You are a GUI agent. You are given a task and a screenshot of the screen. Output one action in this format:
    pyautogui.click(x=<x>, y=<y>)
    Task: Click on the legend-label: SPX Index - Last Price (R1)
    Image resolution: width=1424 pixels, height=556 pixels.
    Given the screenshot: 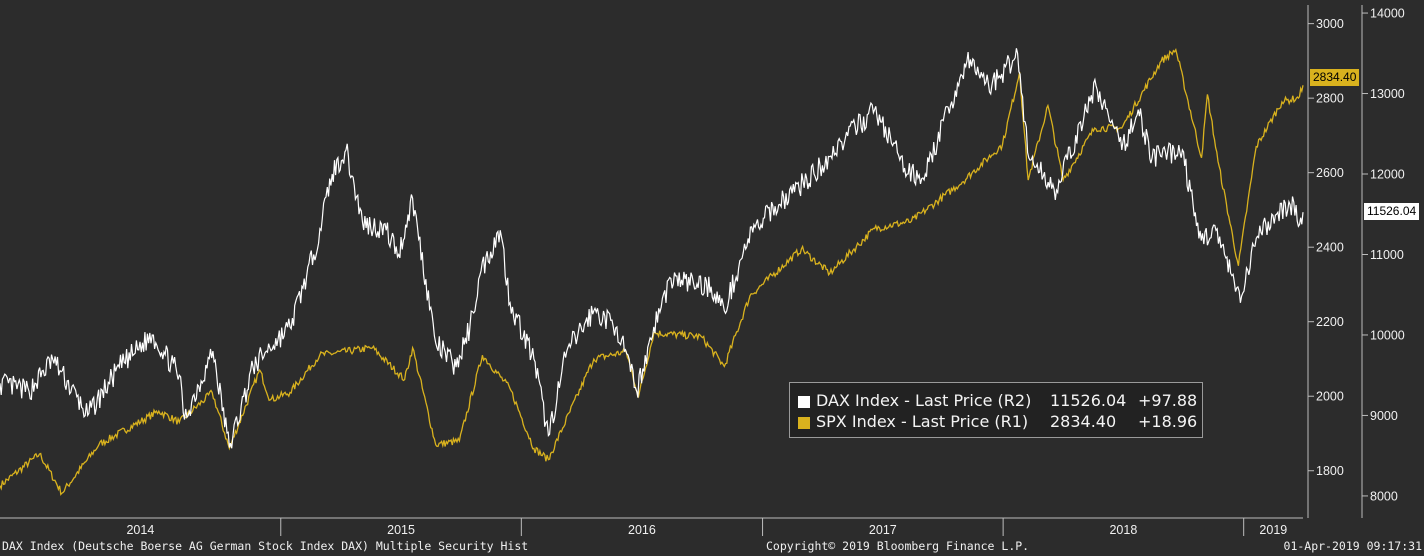 What is the action you would take?
    pyautogui.click(x=922, y=421)
    